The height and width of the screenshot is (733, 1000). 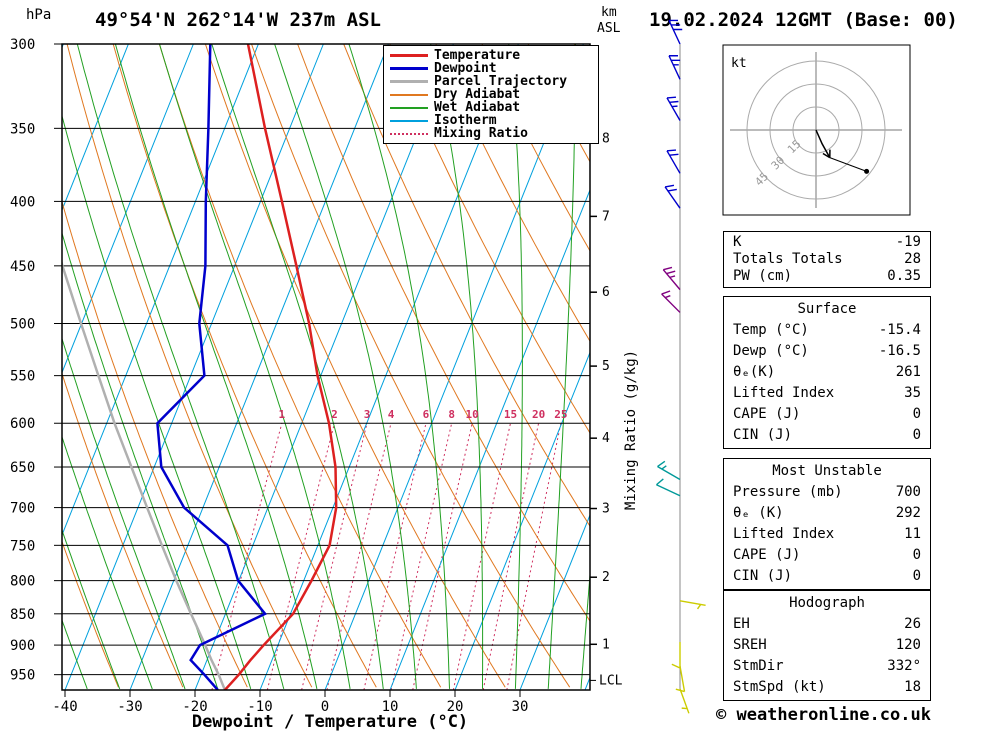 What do you see at coordinates (899, 351) in the screenshot?
I see `stat-value: -16.5` at bounding box center [899, 351].